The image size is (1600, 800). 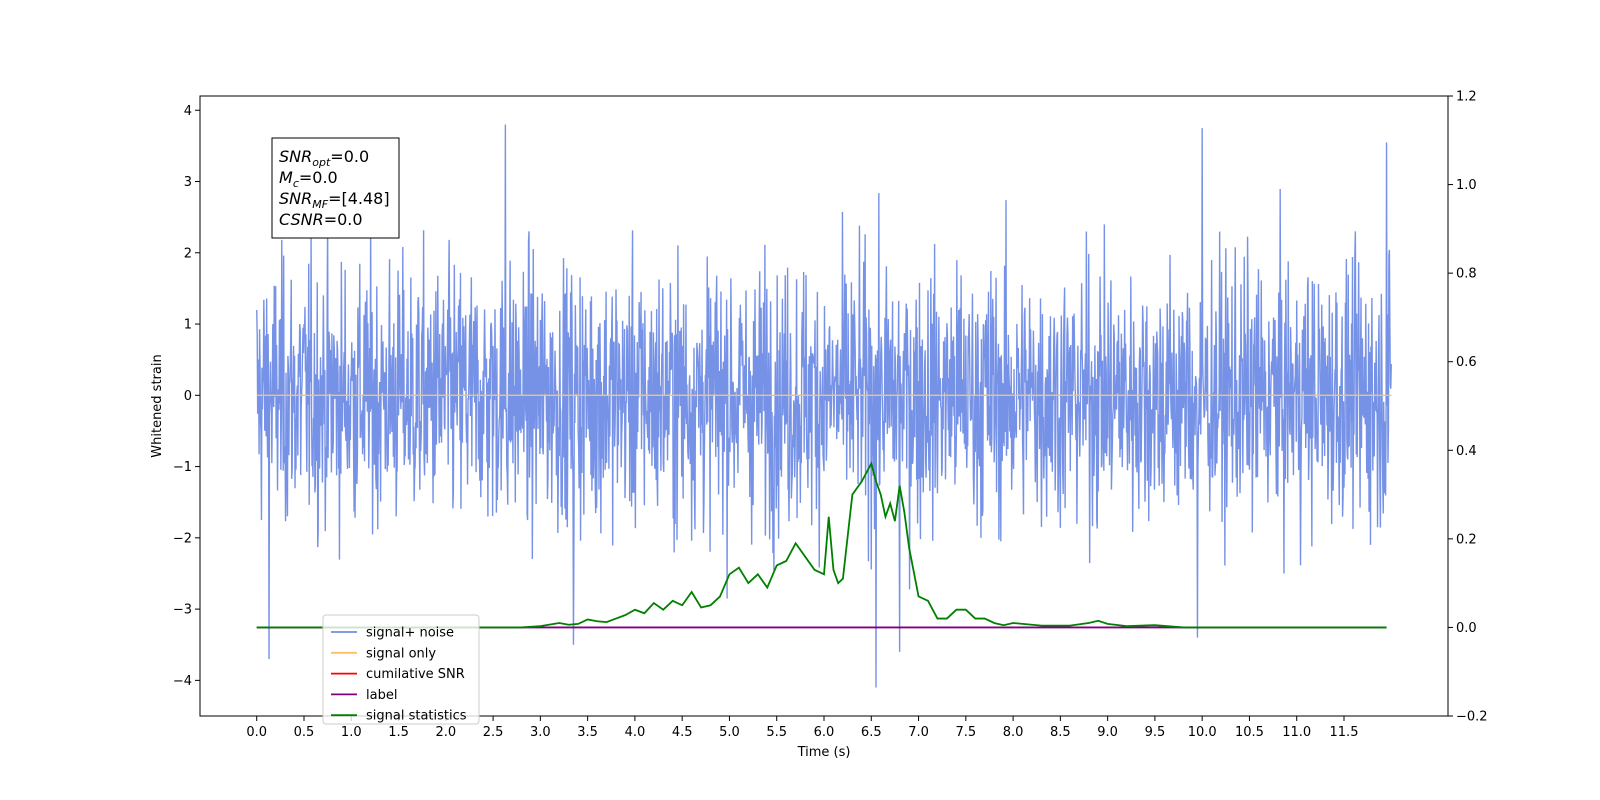 I want to click on info-subscript: opt, so click(x=321, y=162).